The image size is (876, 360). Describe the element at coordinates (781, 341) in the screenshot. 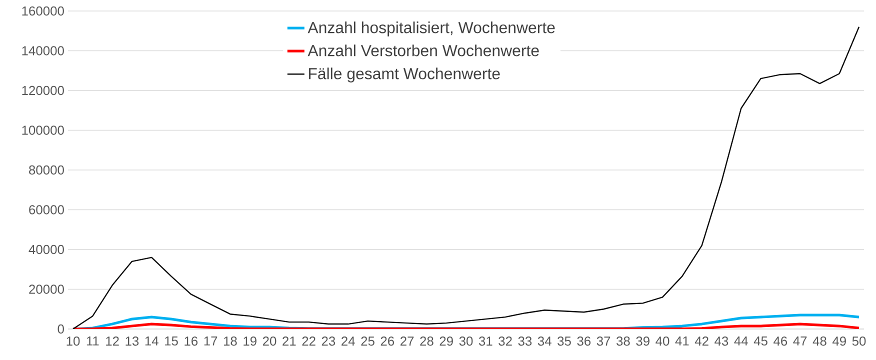

I see `x-tick-label: 46` at that location.